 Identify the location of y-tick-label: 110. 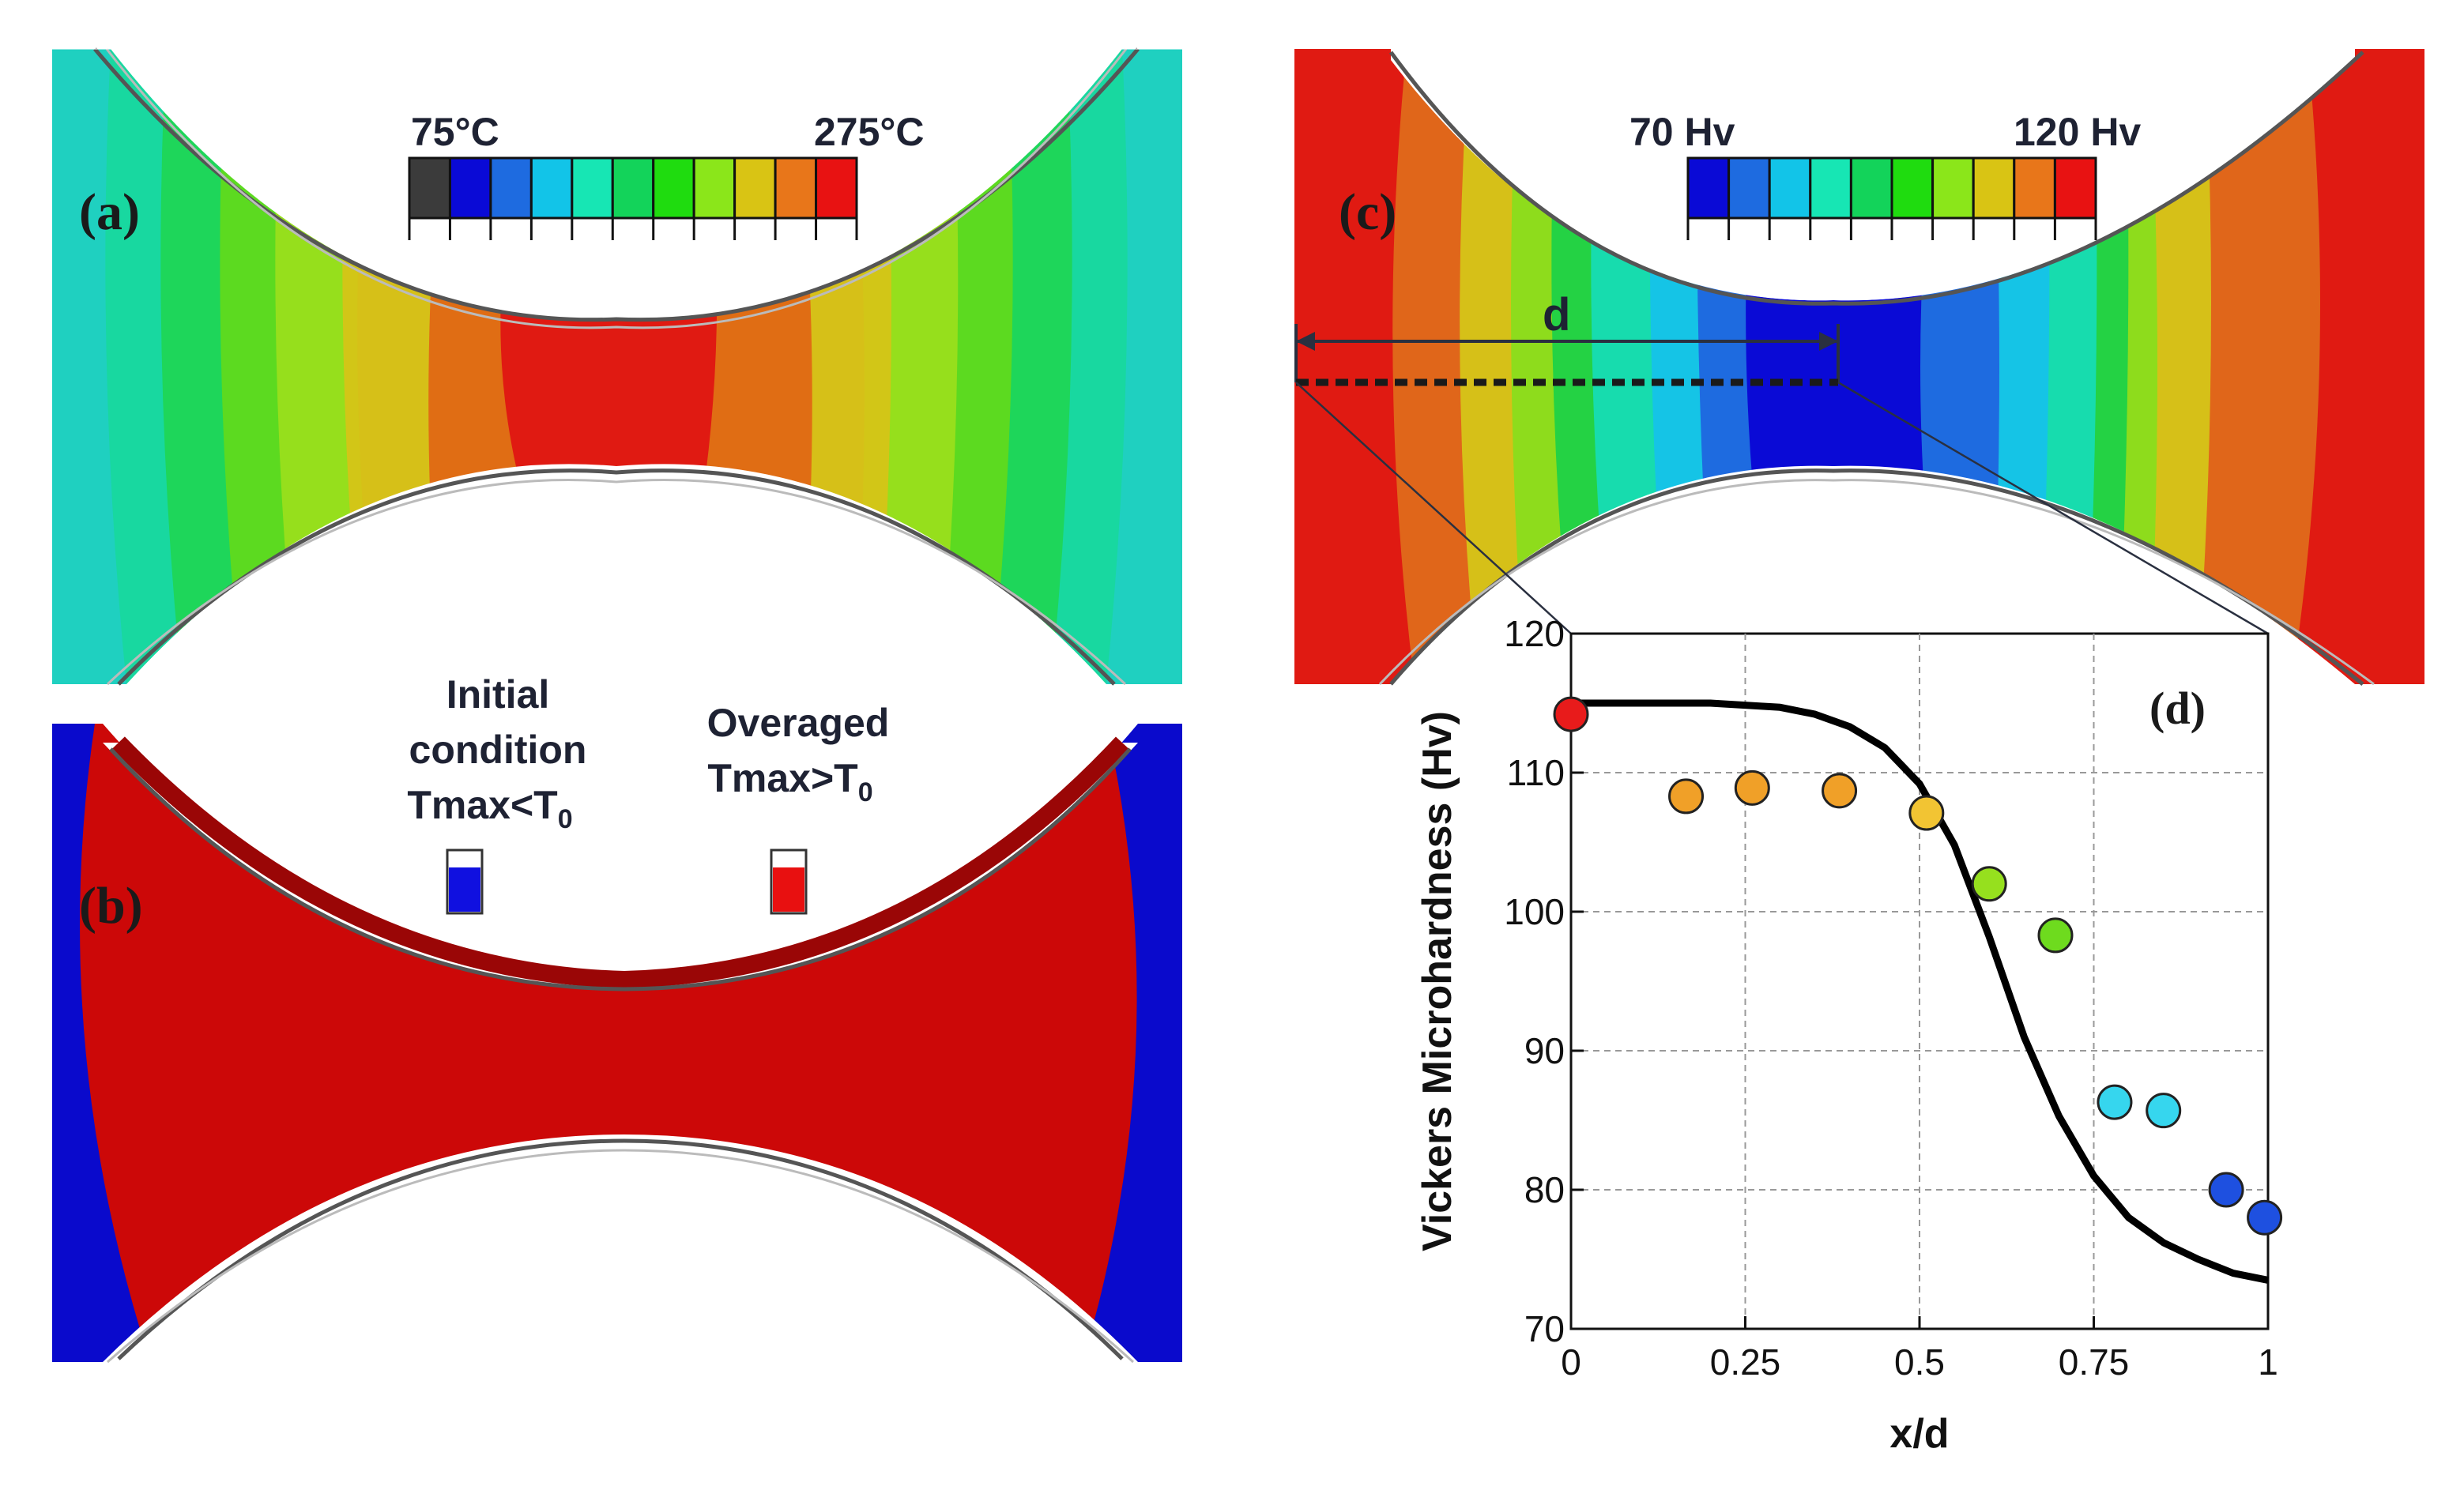
(1536, 772).